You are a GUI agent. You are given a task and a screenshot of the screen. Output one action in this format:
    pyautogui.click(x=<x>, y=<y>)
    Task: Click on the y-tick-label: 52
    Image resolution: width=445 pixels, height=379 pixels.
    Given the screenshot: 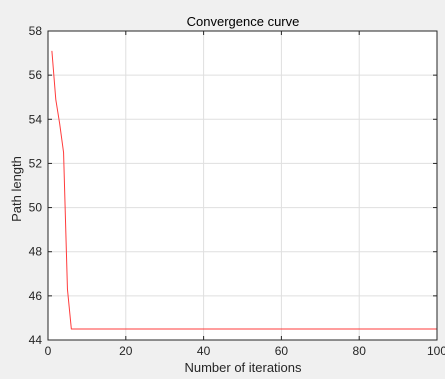 What is the action you would take?
    pyautogui.click(x=36, y=163)
    